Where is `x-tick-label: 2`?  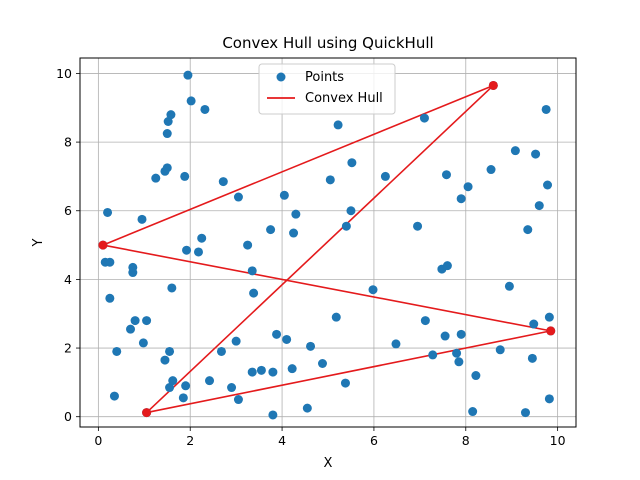
x-tick-label: 2 is located at coordinates (190, 440).